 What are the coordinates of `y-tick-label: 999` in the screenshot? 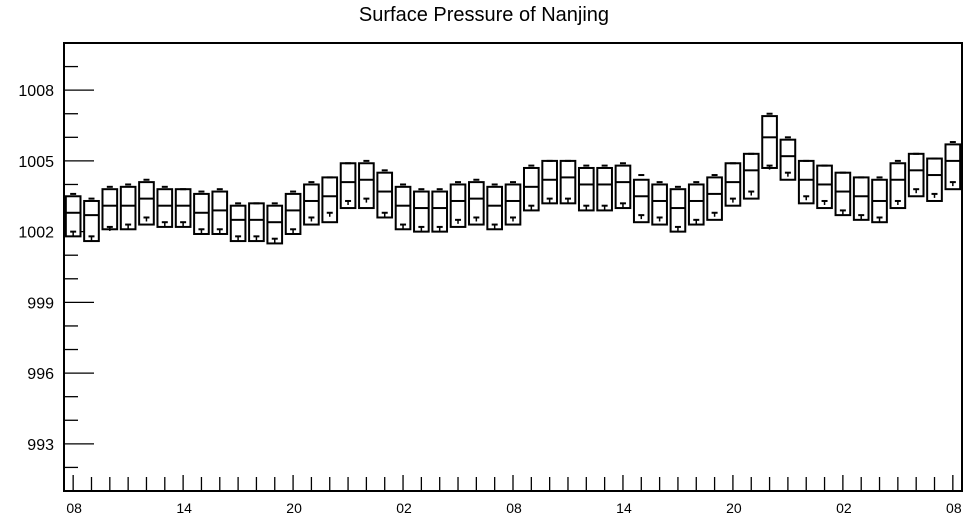 It's located at (40, 303).